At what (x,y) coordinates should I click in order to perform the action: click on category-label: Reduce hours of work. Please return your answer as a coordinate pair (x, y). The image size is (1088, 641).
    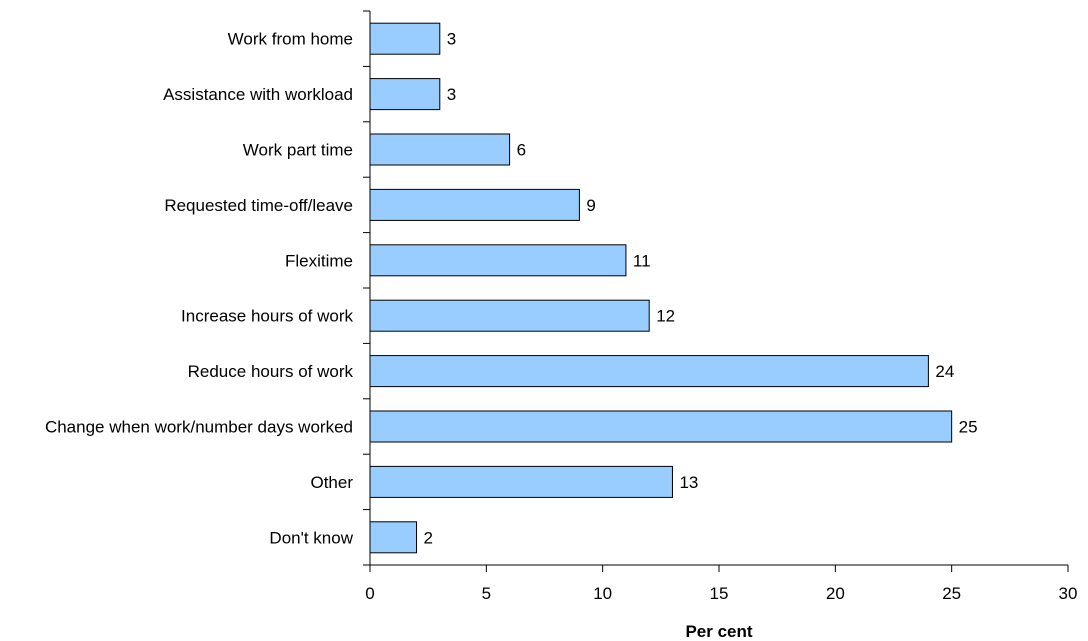
    Looking at the image, I should click on (271, 371).